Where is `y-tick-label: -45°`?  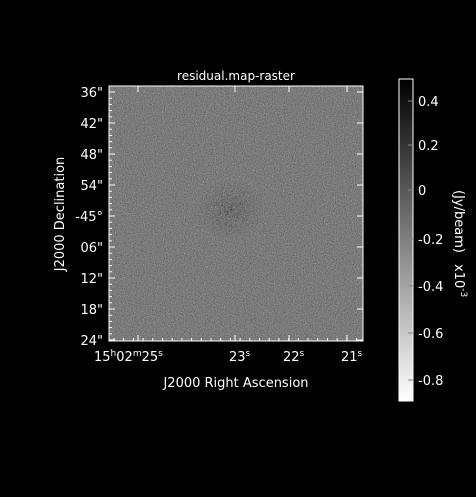
y-tick-label: -45° is located at coordinates (89, 217).